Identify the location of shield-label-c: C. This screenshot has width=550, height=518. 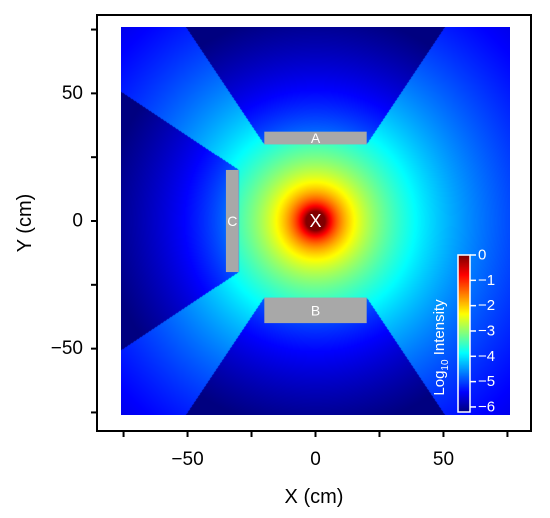
(232, 221).